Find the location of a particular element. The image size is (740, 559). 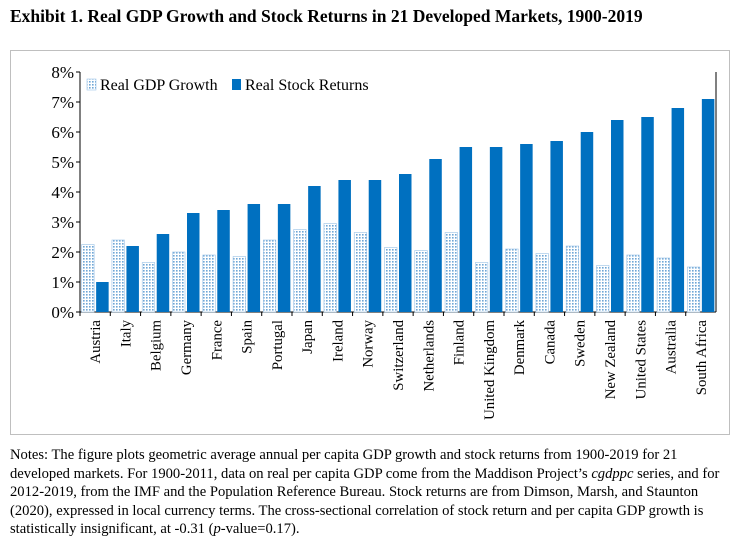

y-tick-label: 3% is located at coordinates (62, 222).